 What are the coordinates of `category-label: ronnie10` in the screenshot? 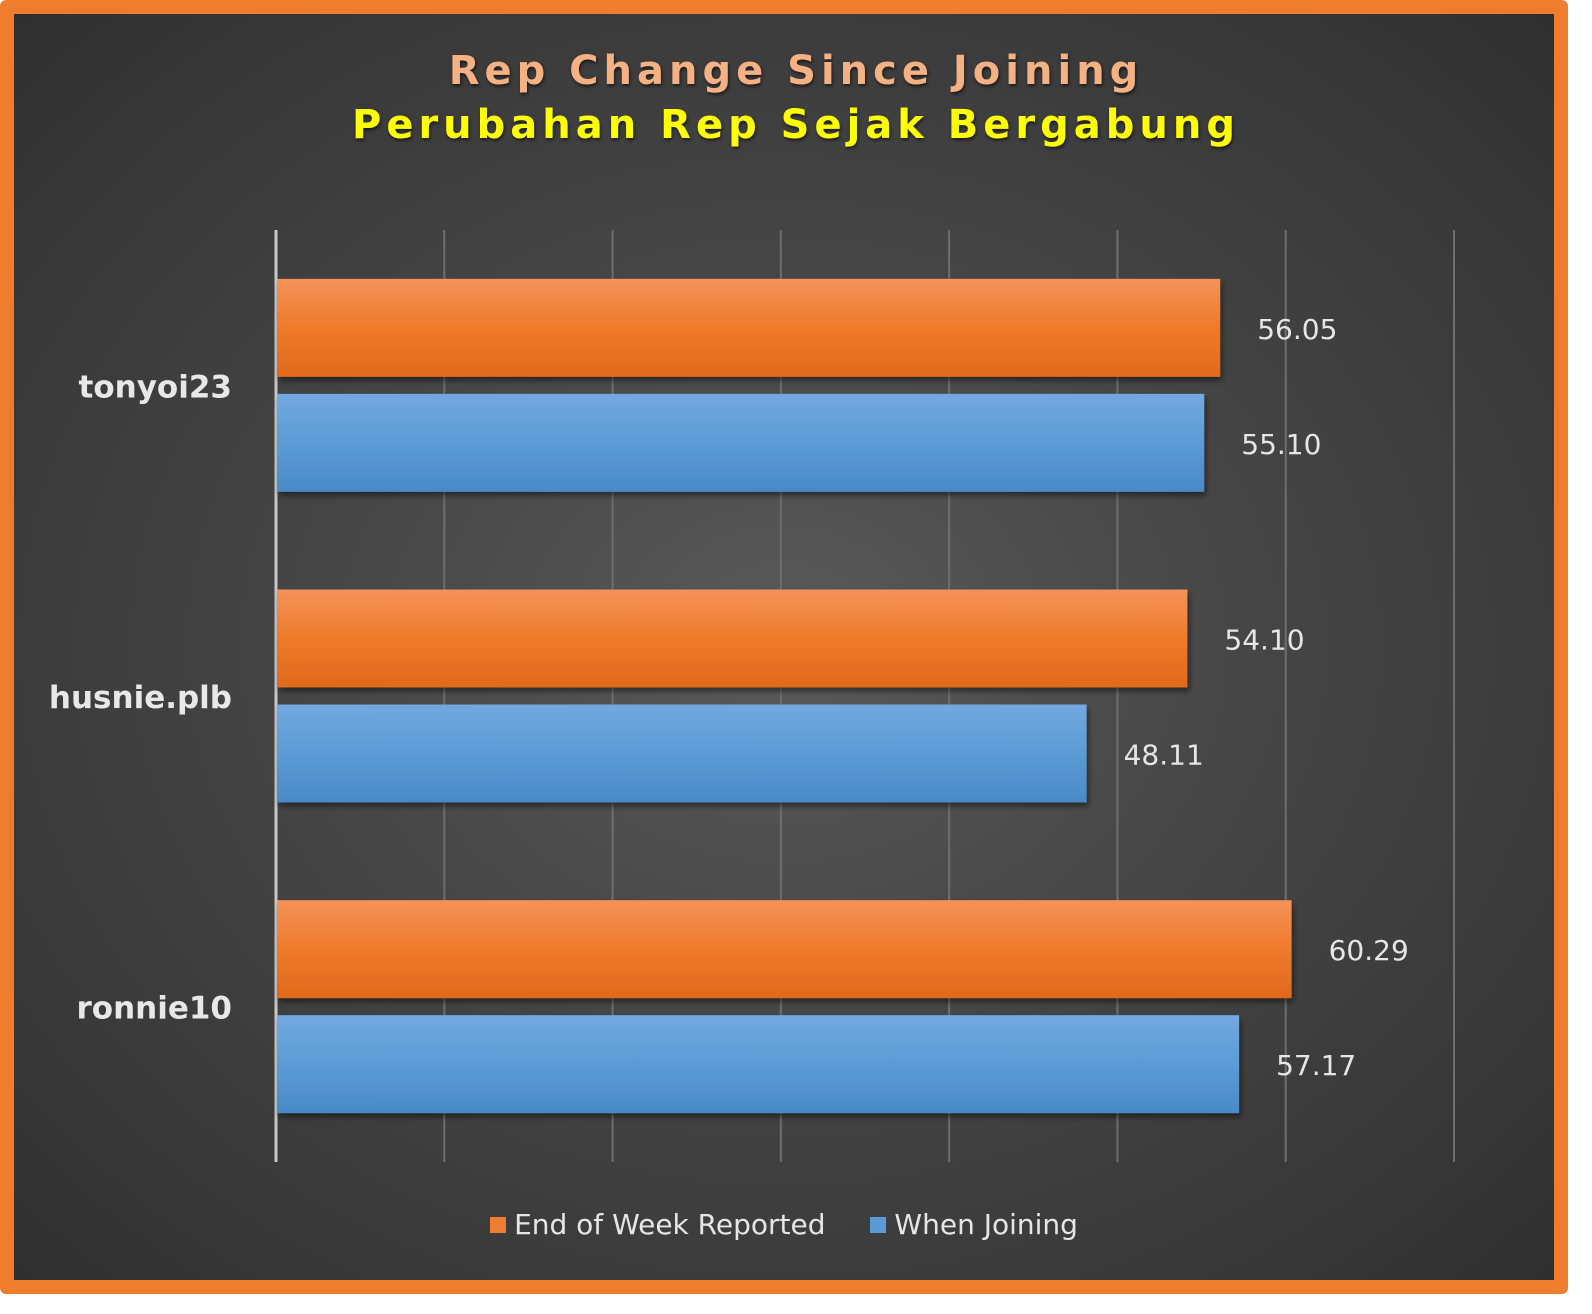 It's located at (154, 1009).